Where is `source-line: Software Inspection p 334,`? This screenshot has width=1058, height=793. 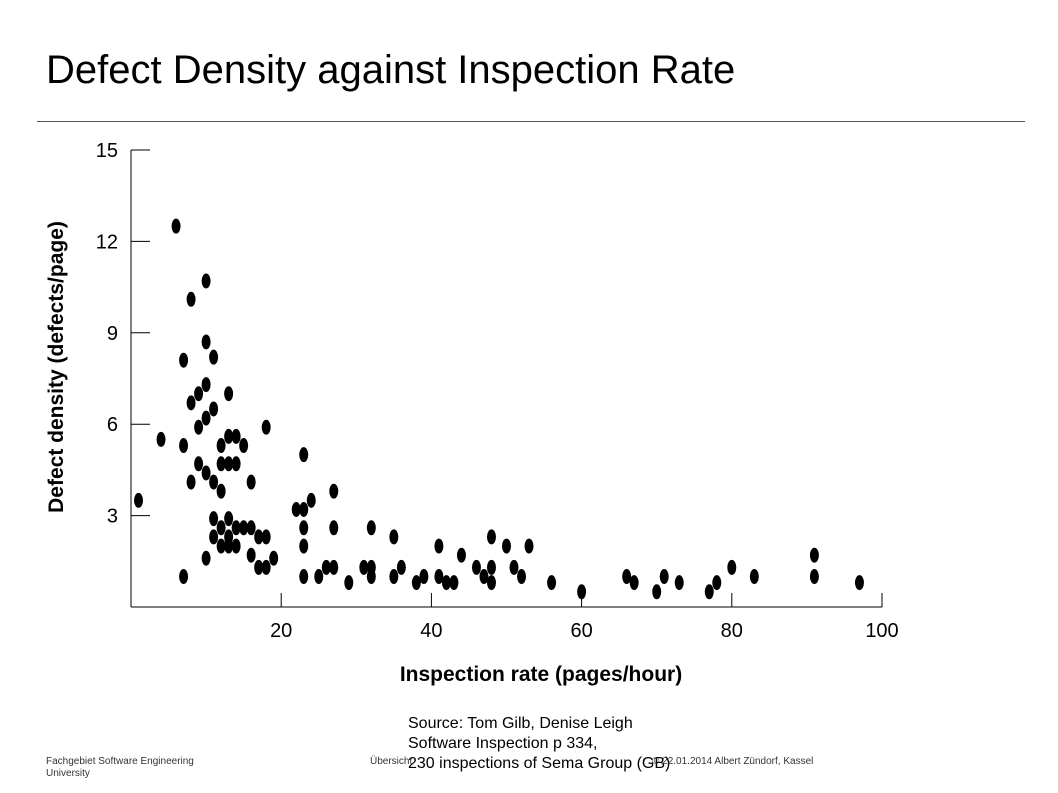
source-line: Software Inspection p 334, is located at coordinates (503, 743).